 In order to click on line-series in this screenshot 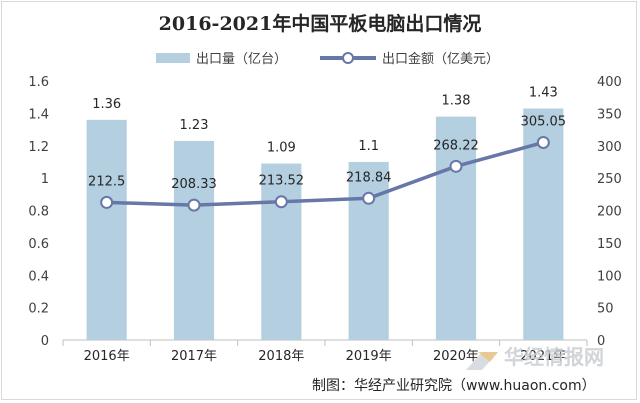, I will do `click(325, 173)`.